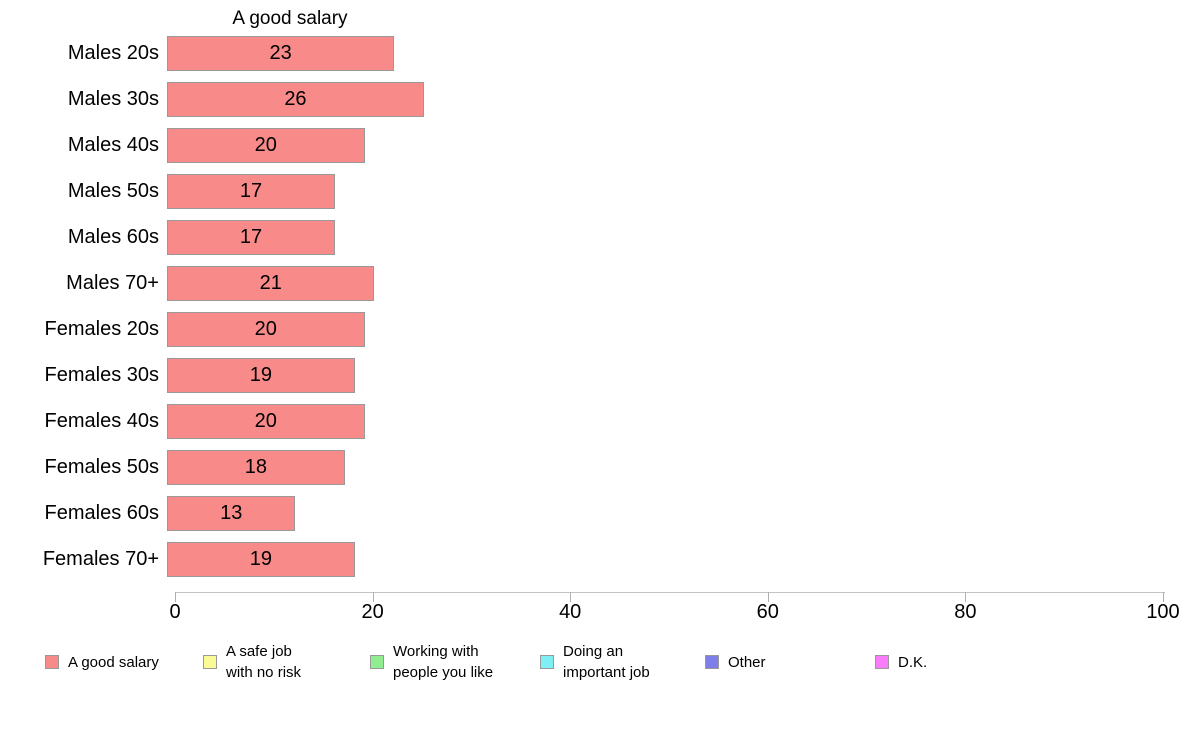 This screenshot has height=736, width=1188. Describe the element at coordinates (594, 99) in the screenshot. I see `bar-row: Males 30s 26` at that location.